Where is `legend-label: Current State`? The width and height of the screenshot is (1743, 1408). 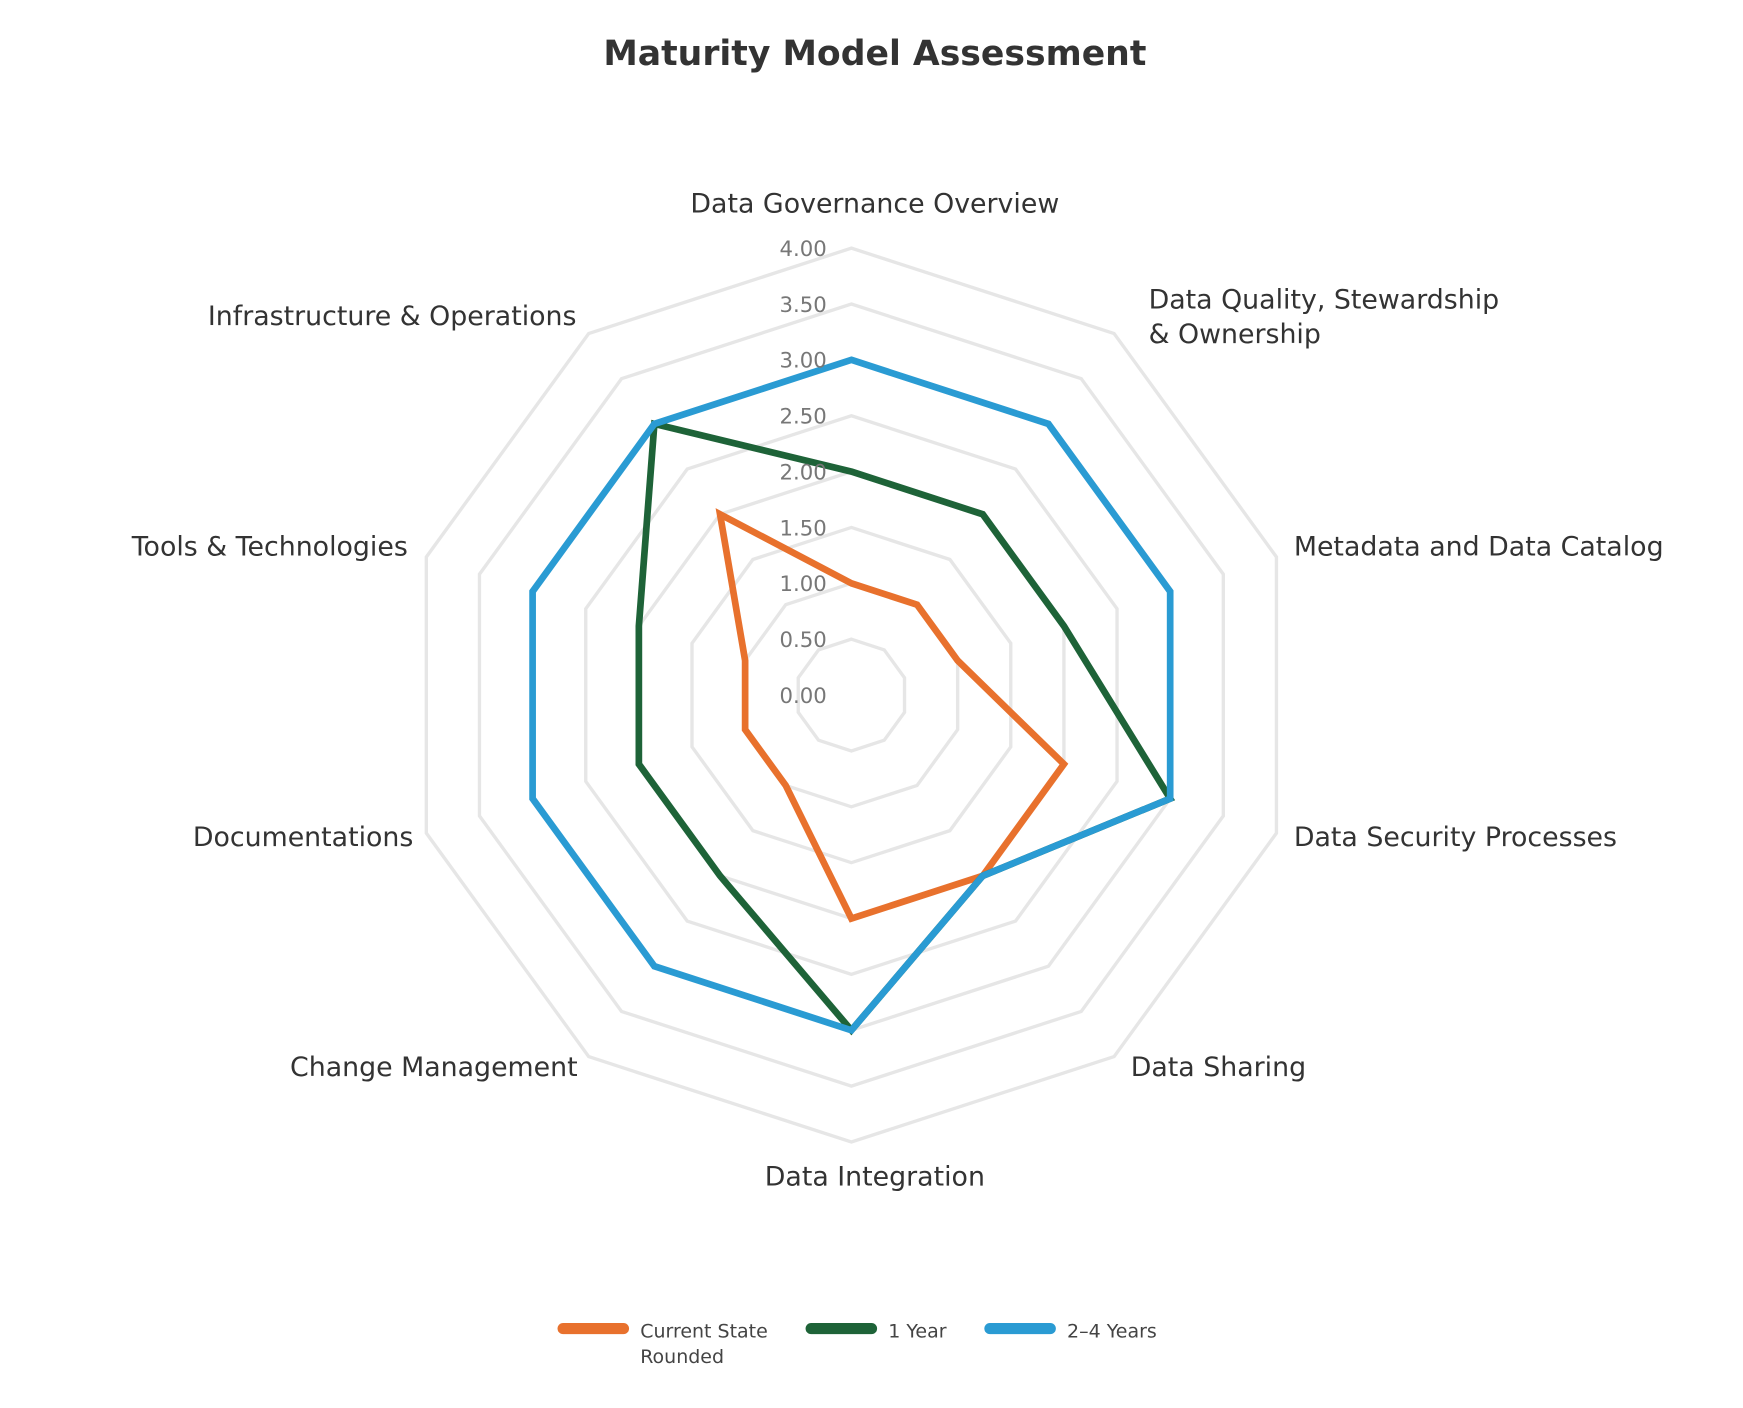
legend-label: Current State is located at coordinates (704, 1332).